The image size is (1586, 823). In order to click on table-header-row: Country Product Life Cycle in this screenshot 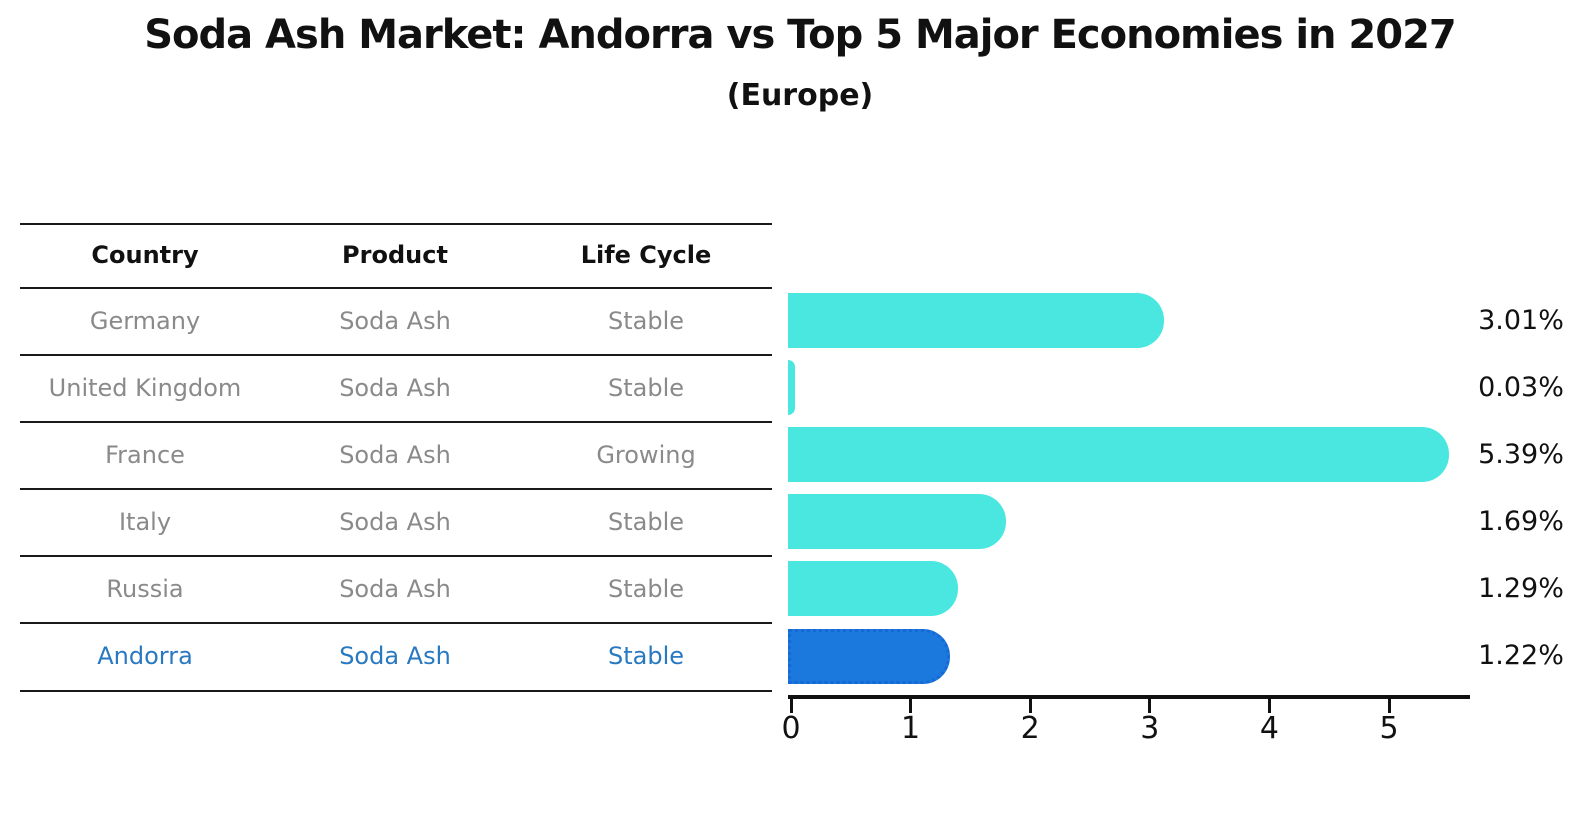, I will do `click(396, 255)`.